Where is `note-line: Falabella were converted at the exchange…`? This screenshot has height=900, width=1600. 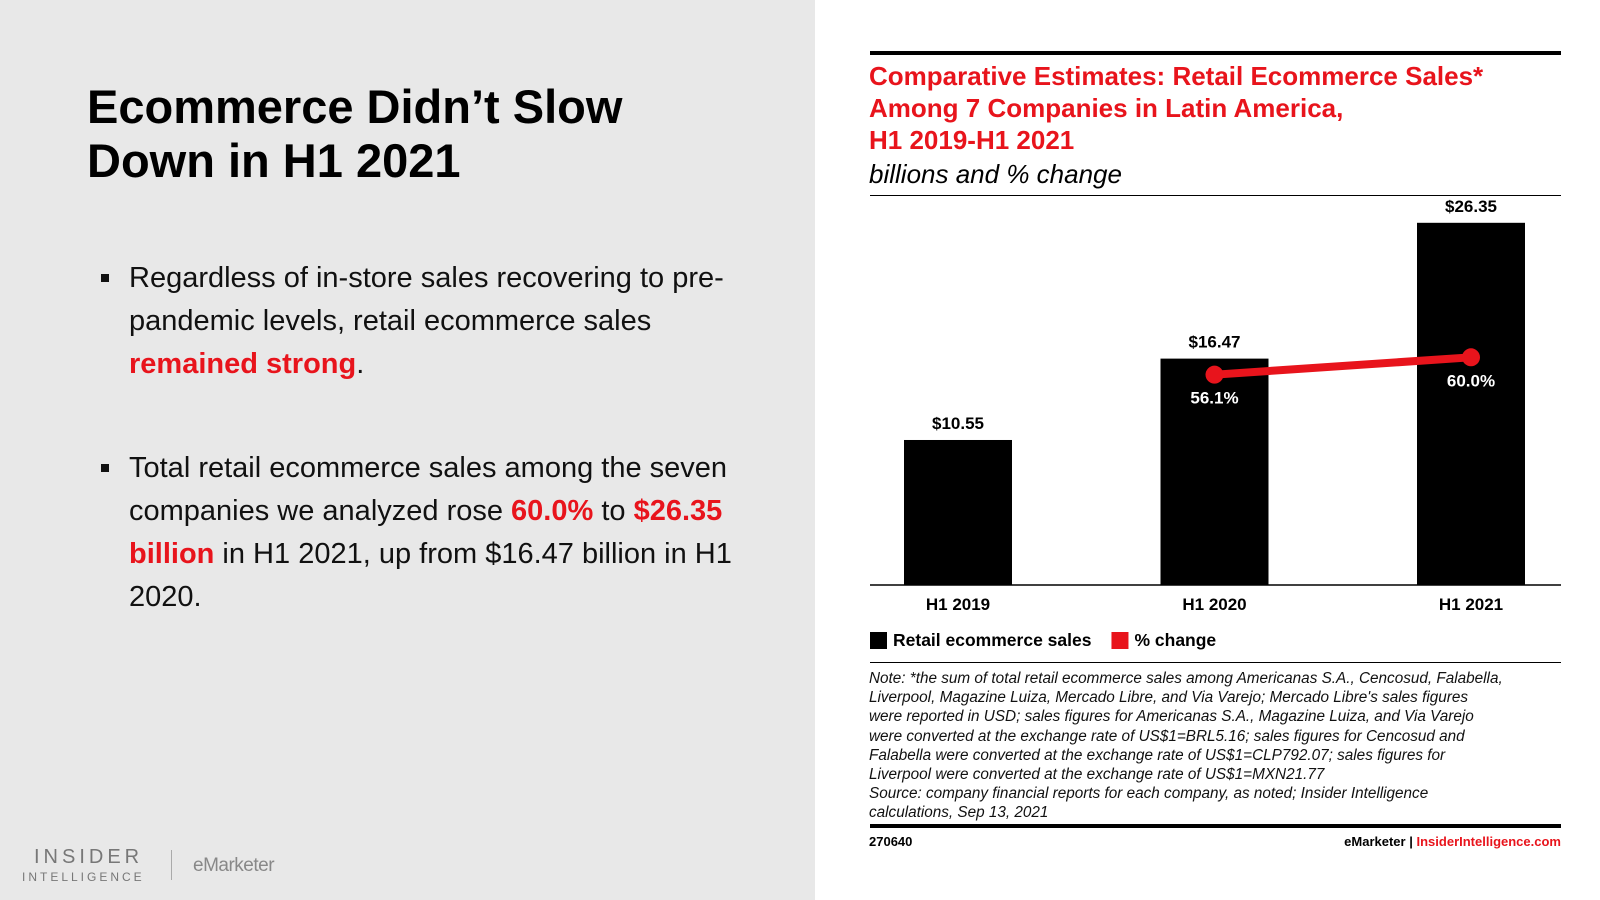
note-line: Falabella were converted at the exchange… is located at coordinates (1157, 755).